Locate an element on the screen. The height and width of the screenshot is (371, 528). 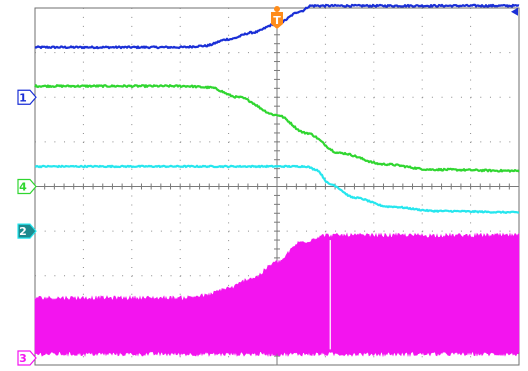
channel-marker-4: 4 is located at coordinates (27, 186).